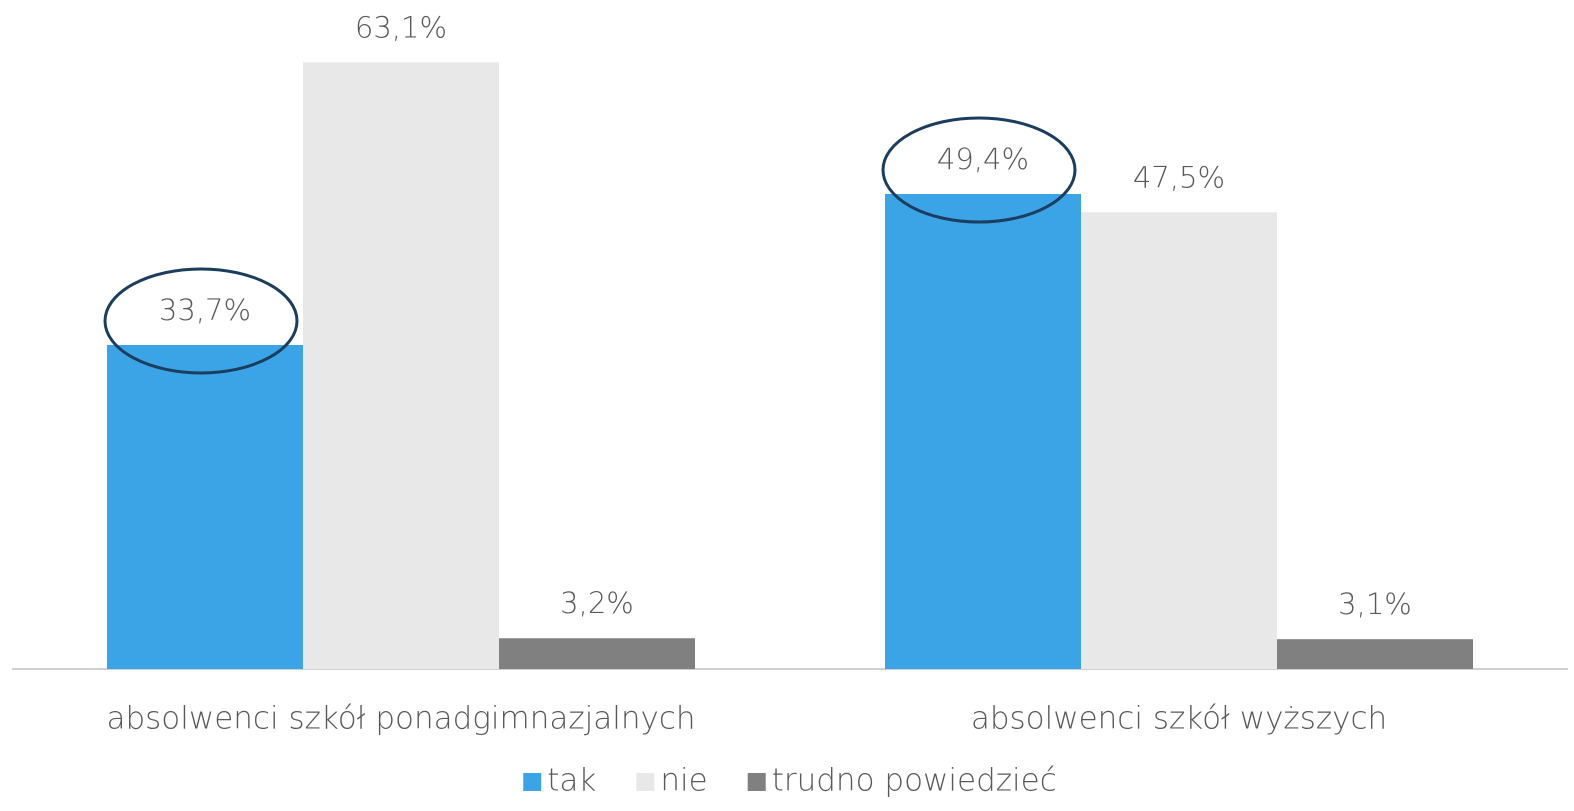 Image resolution: width=1574 pixels, height=811 pixels. Describe the element at coordinates (205, 310) in the screenshot. I see `data-label: 33,7%` at that location.